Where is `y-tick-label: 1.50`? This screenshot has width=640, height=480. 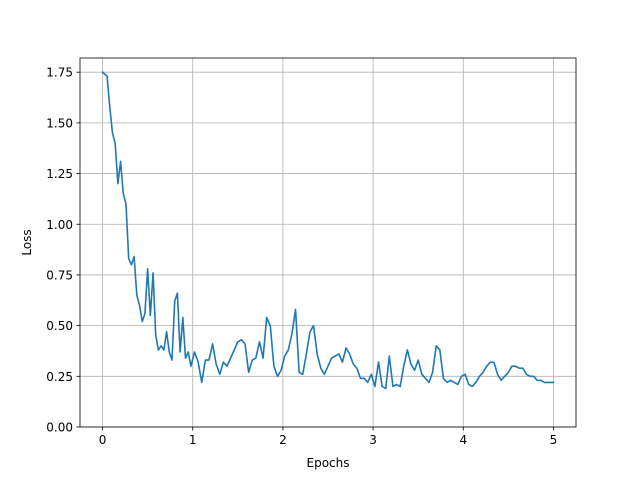 y-tick-label: 1.50 is located at coordinates (59, 123).